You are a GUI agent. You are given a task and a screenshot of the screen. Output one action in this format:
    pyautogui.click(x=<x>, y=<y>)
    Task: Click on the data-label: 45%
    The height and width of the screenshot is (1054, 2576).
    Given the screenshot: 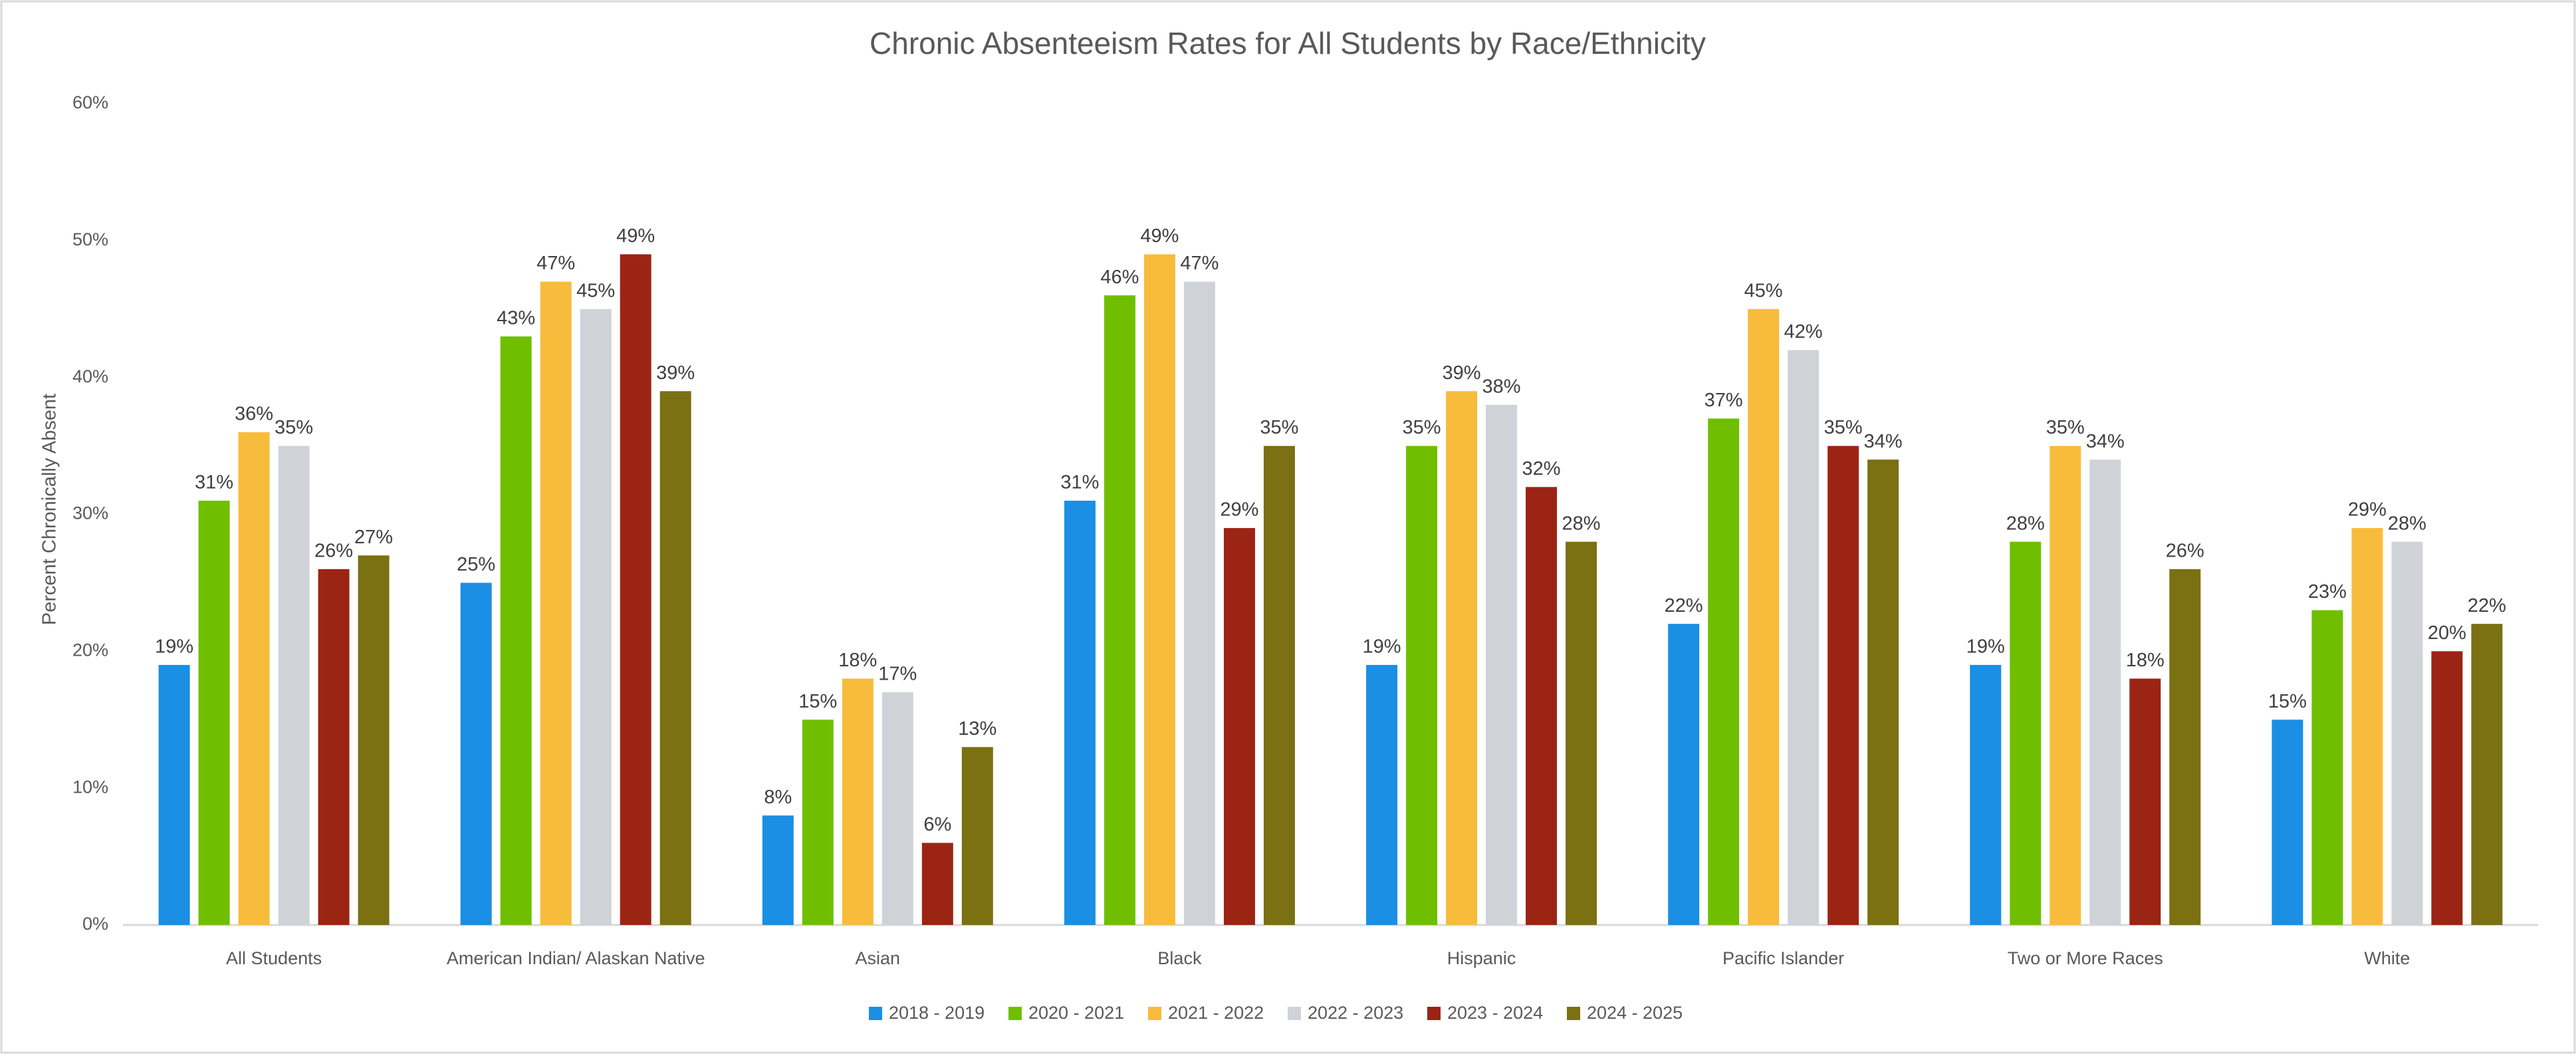 What is the action you would take?
    pyautogui.click(x=595, y=291)
    